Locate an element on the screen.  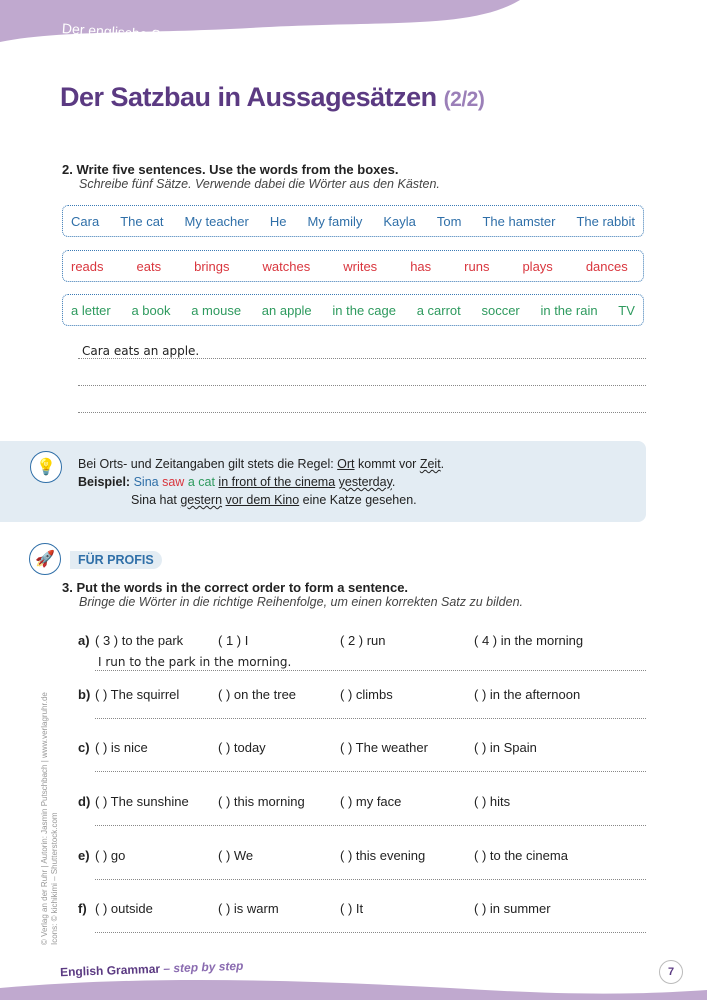
word-order-item: ( ) on the tree is located at coordinates (257, 694).